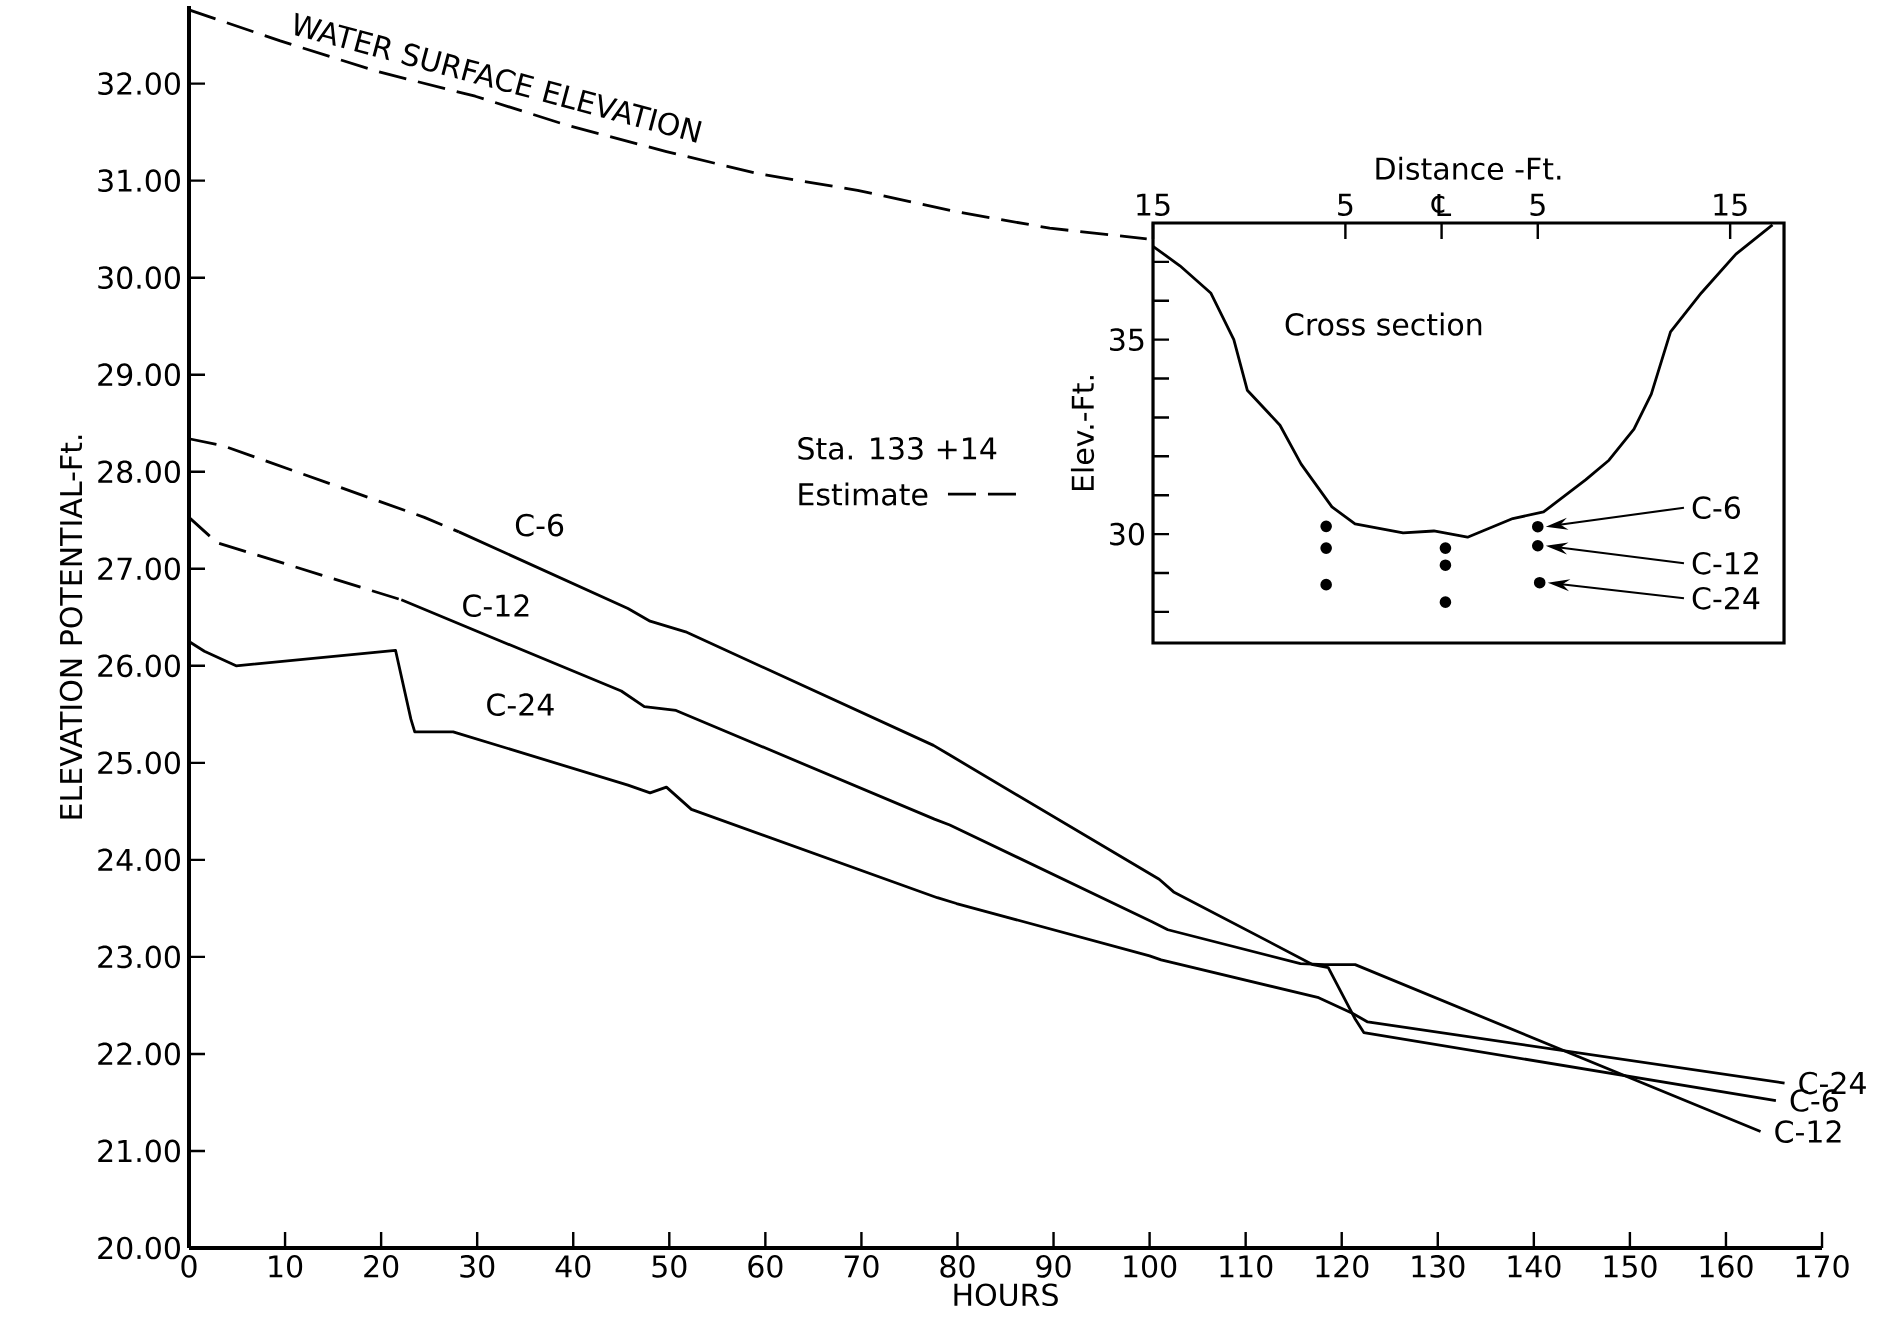 The height and width of the screenshot is (1331, 1899). What do you see at coordinates (765, 1266) in the screenshot?
I see `x-tick-label: 60` at bounding box center [765, 1266].